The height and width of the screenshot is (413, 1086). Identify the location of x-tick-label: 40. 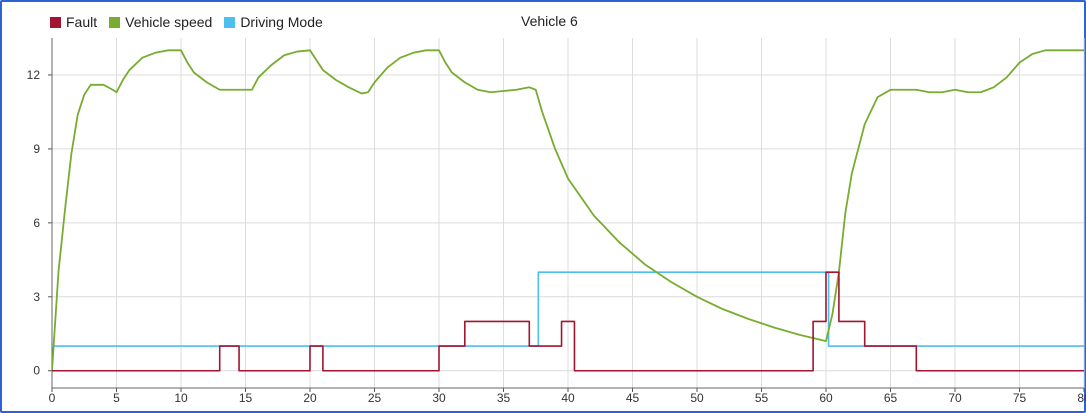
(568, 398).